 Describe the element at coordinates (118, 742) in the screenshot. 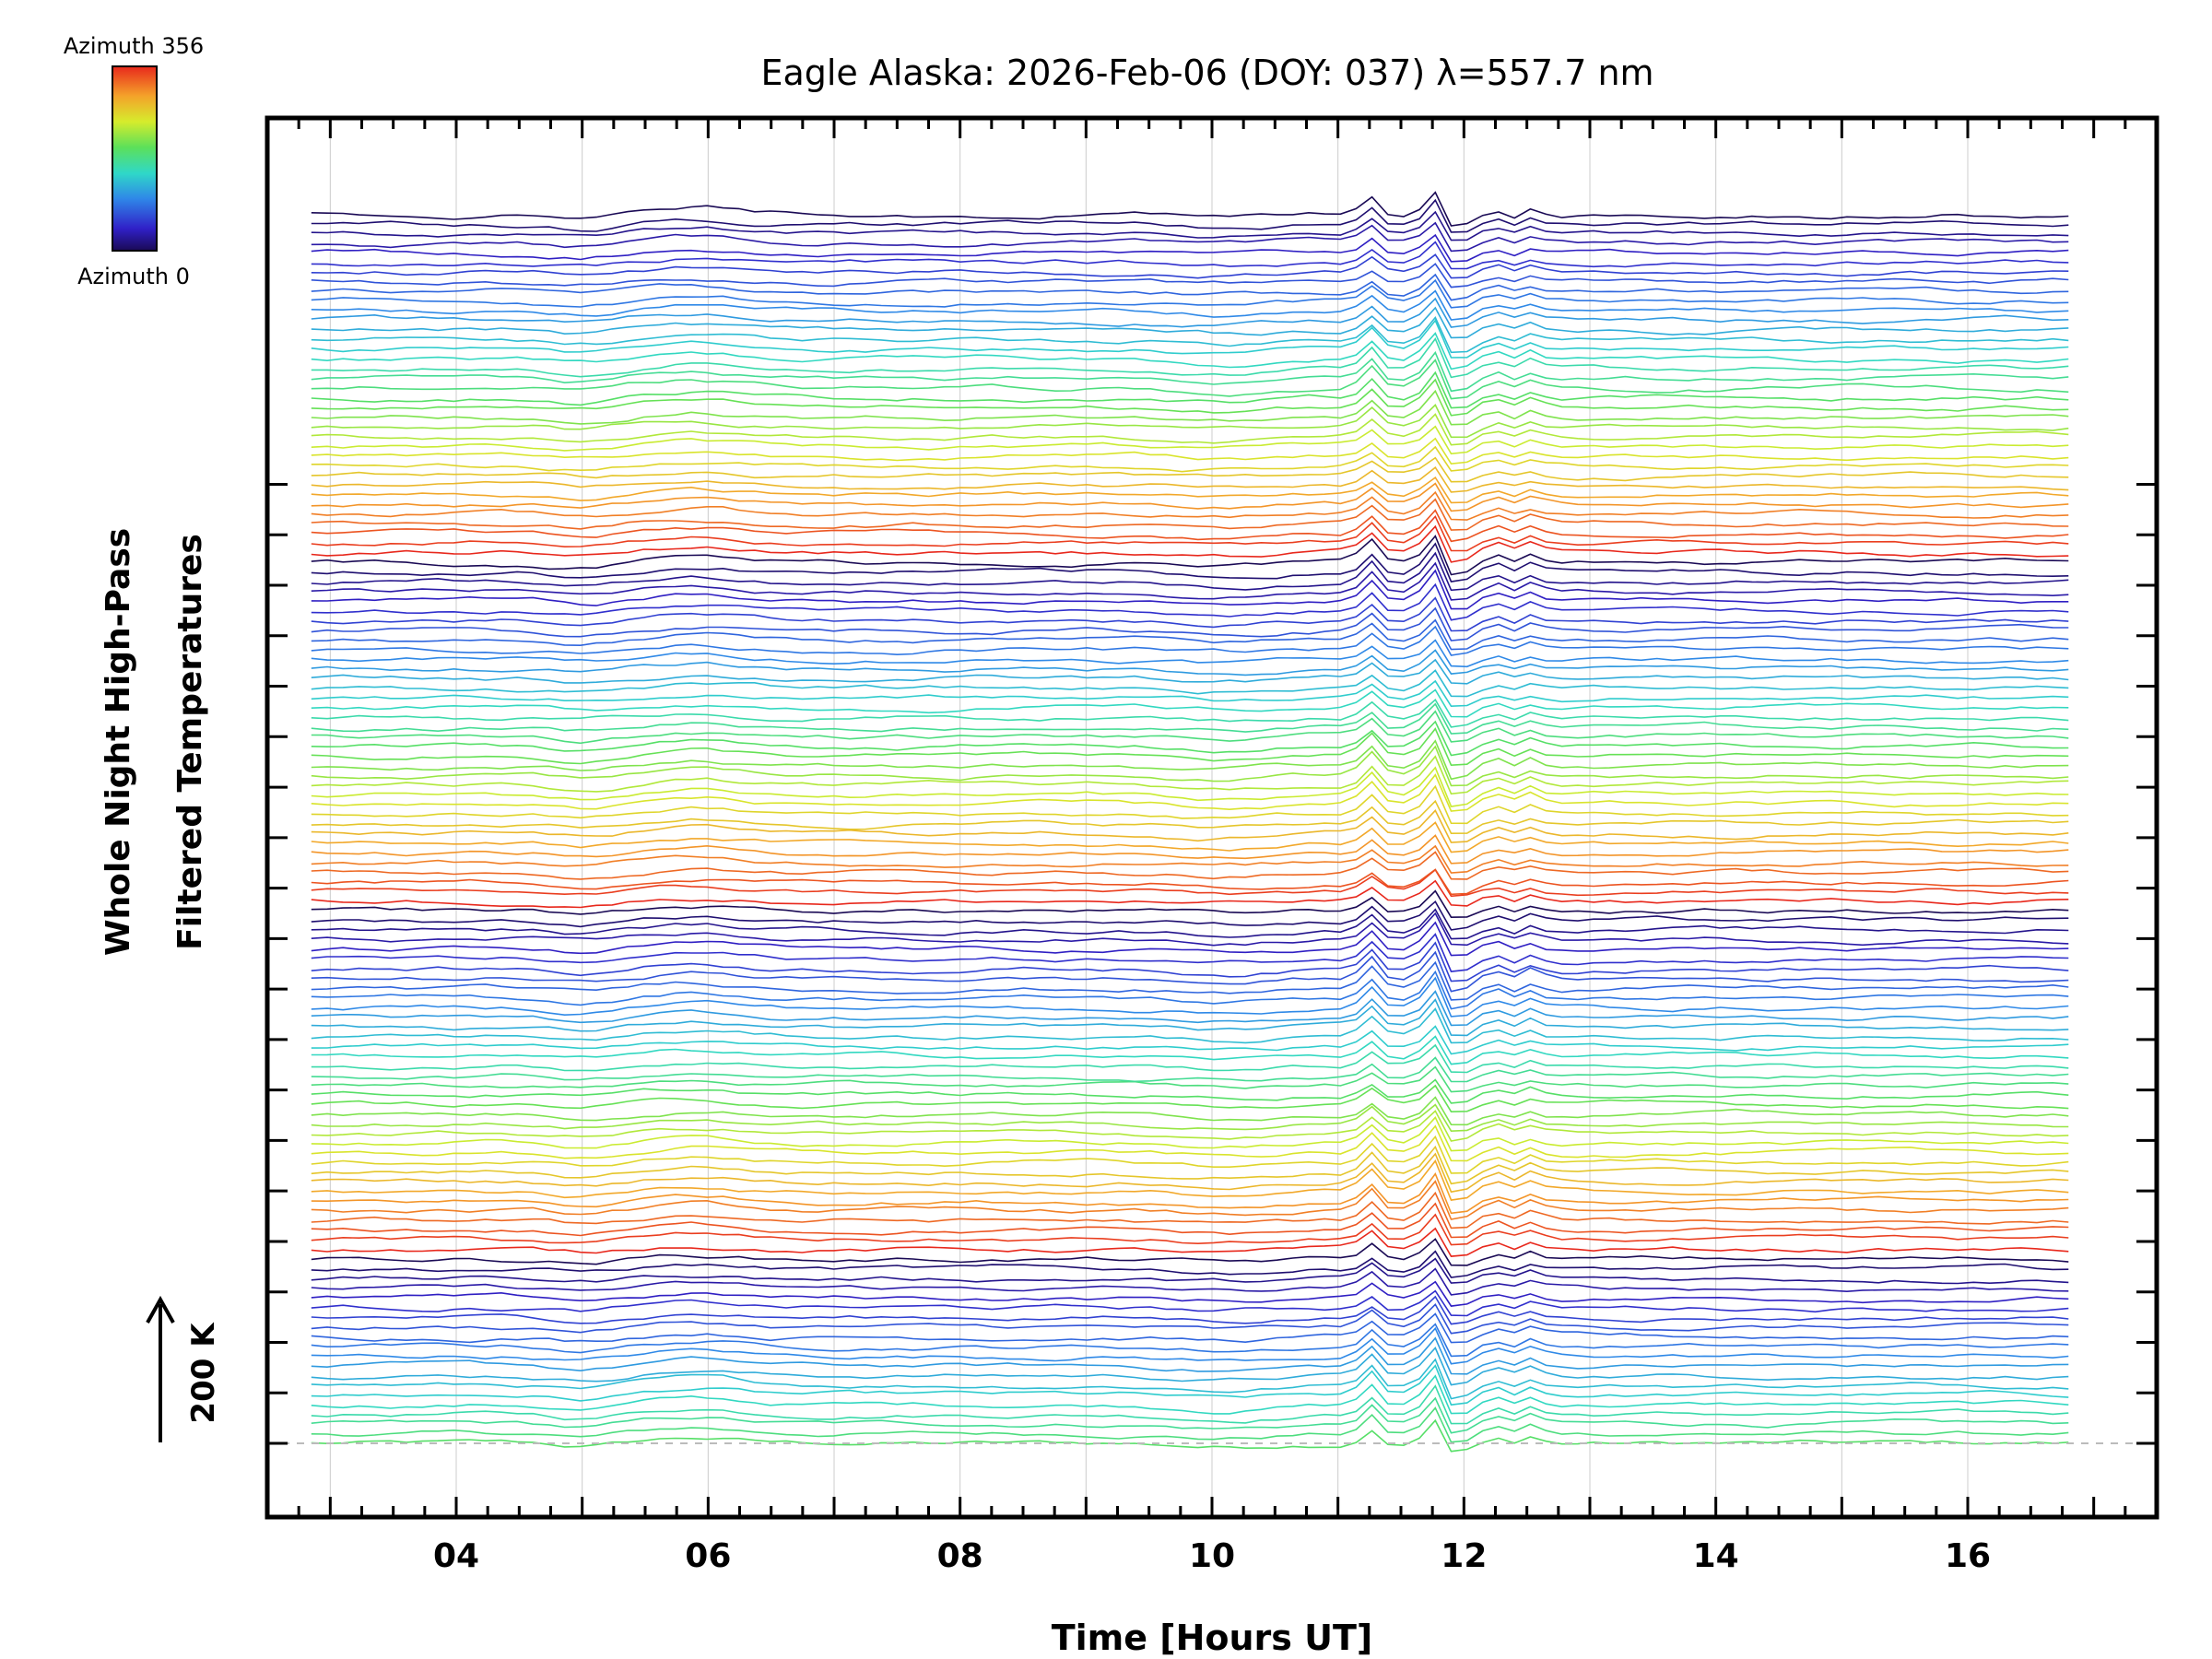

I see `y-axis-label-line1: Whole Night High-Pass` at that location.